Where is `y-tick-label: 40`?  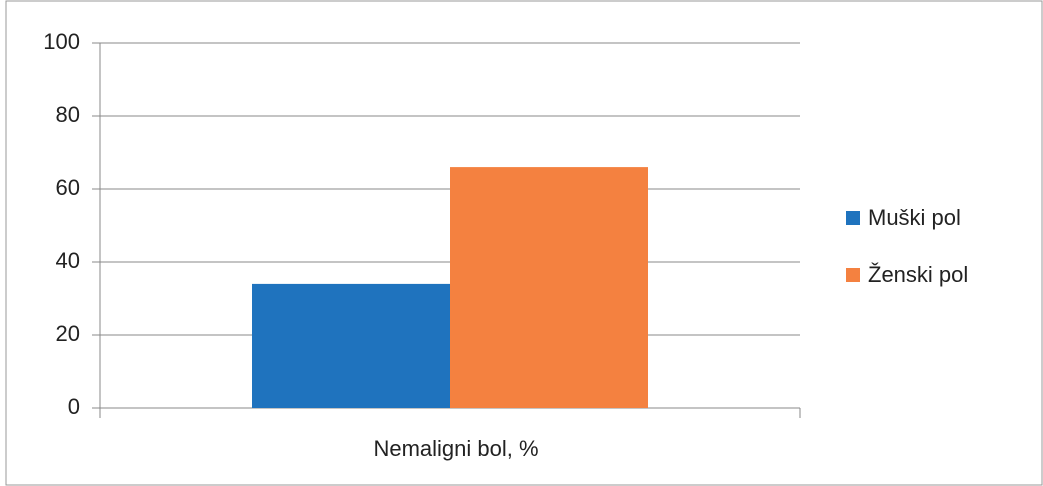
y-tick-label: 40 is located at coordinates (68, 260).